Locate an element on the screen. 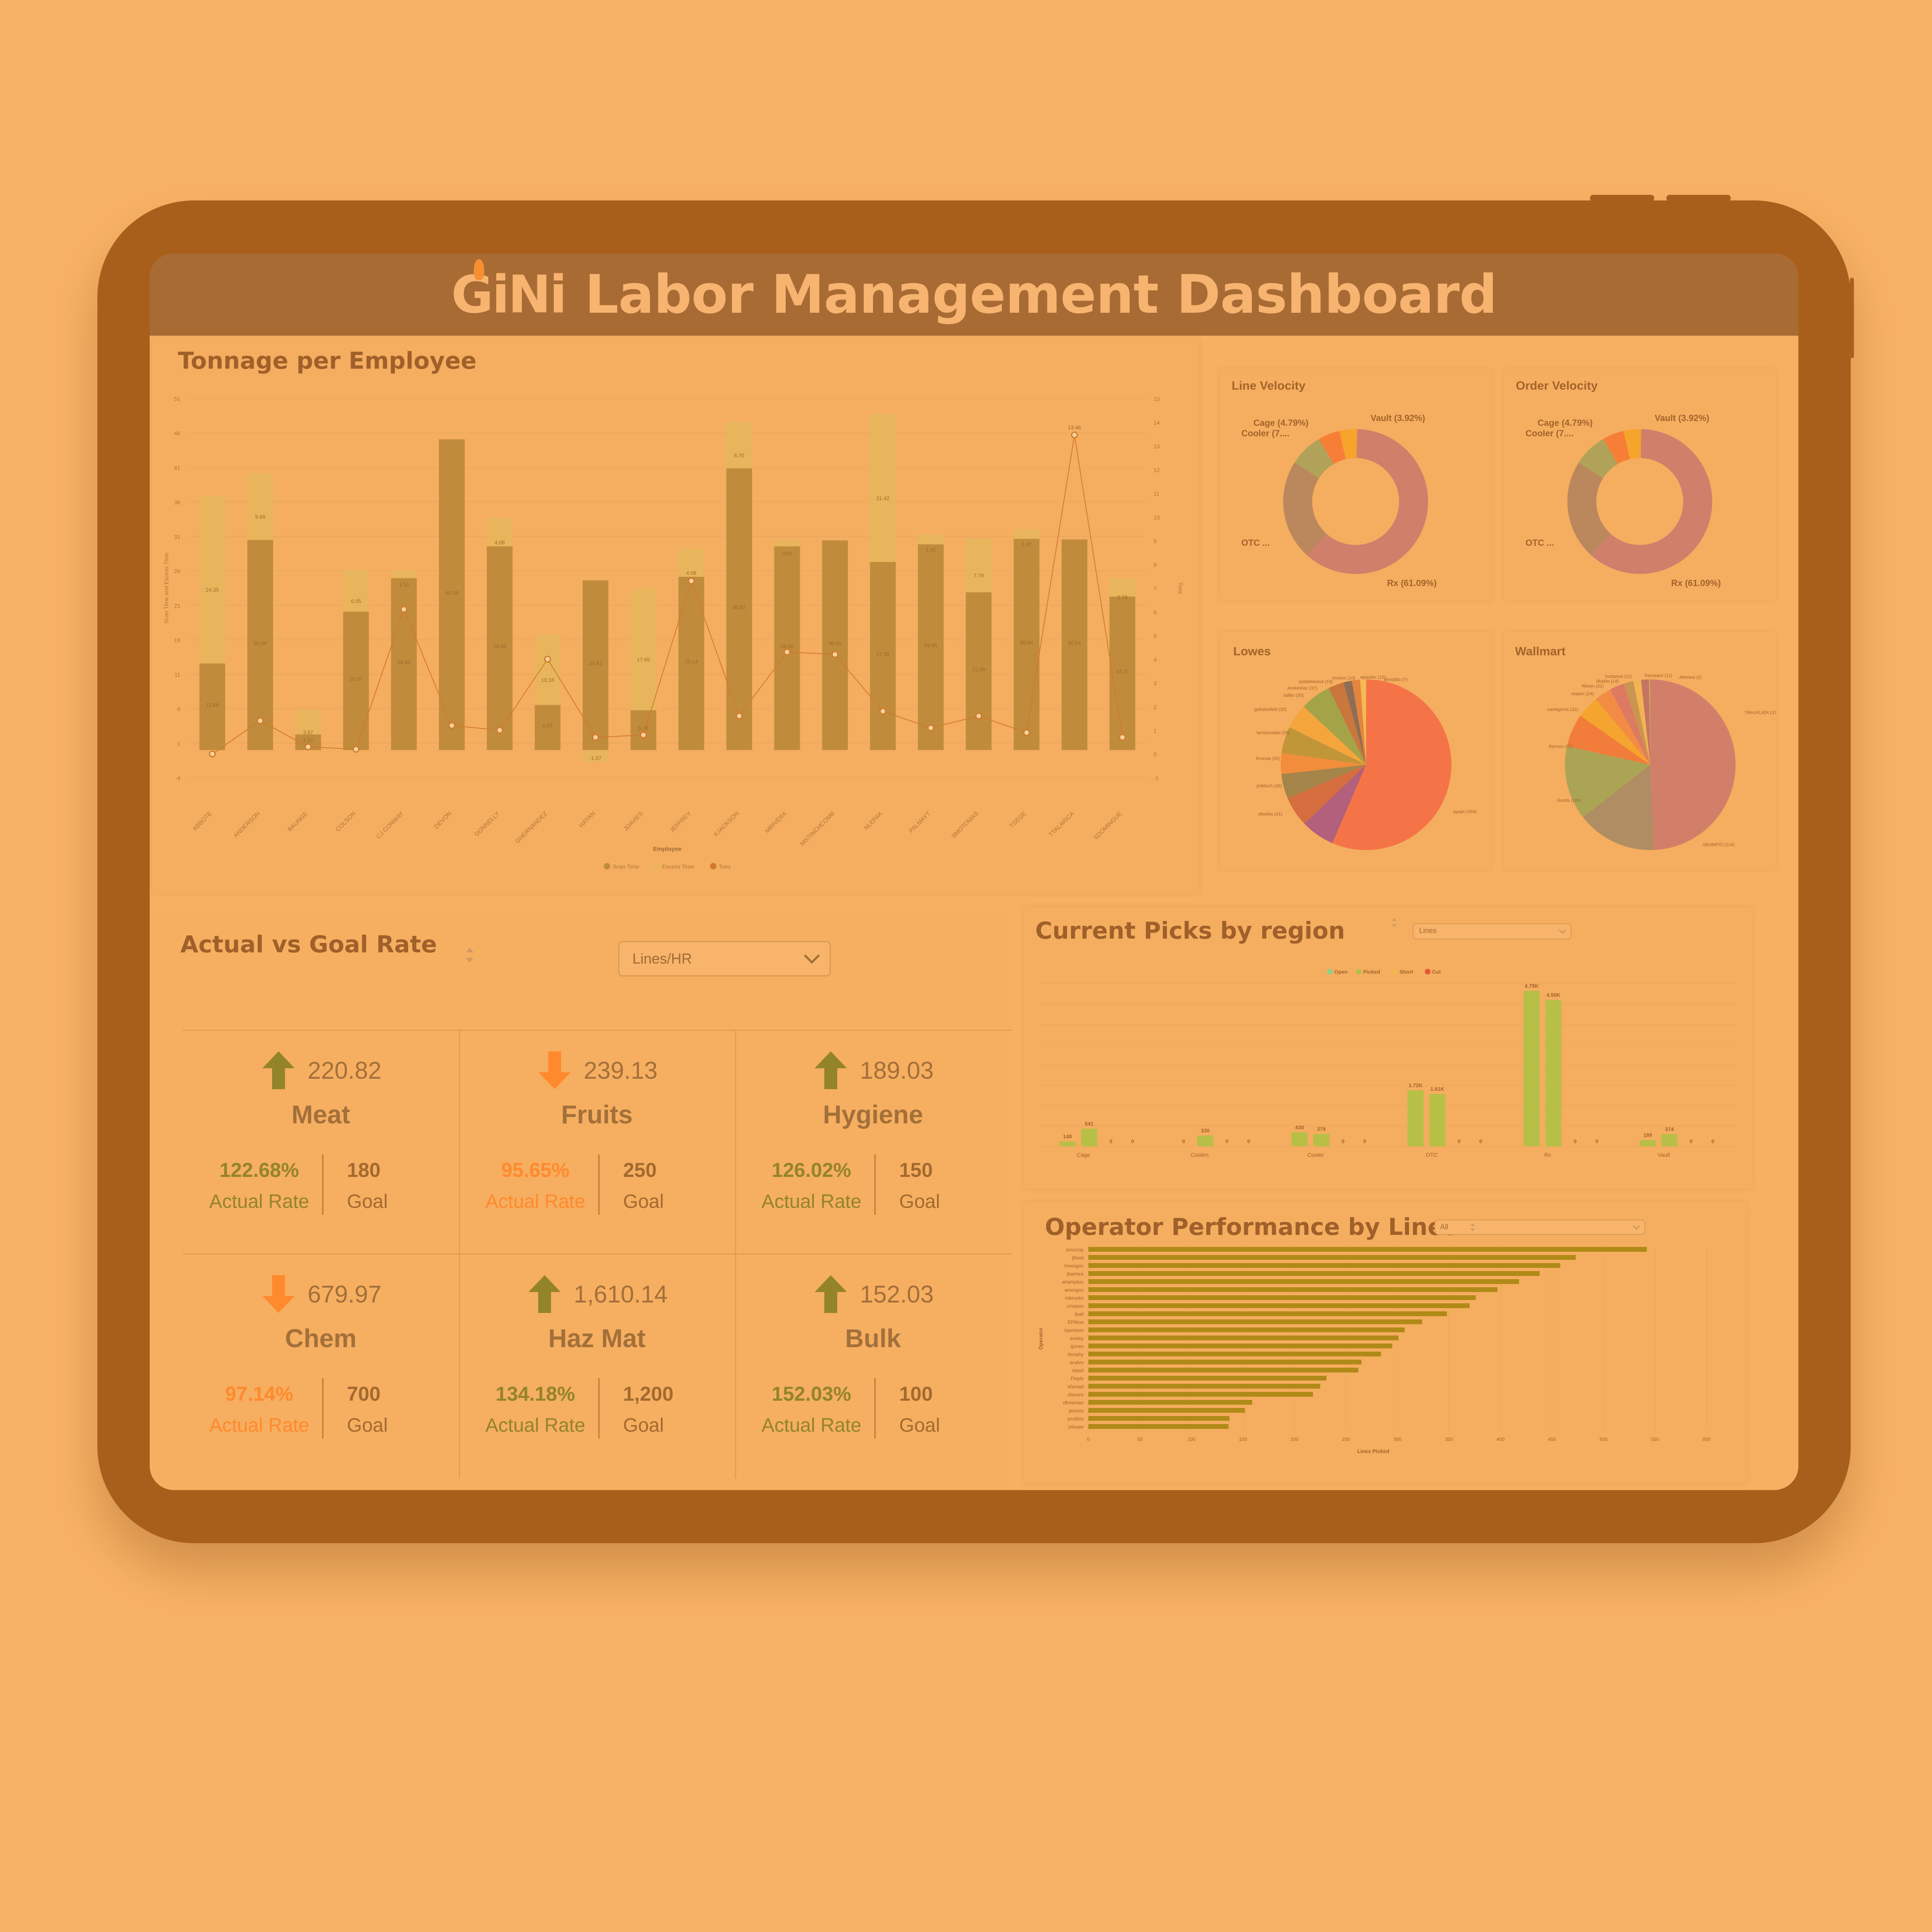  lowes-title: Lowes is located at coordinates (1252, 651).